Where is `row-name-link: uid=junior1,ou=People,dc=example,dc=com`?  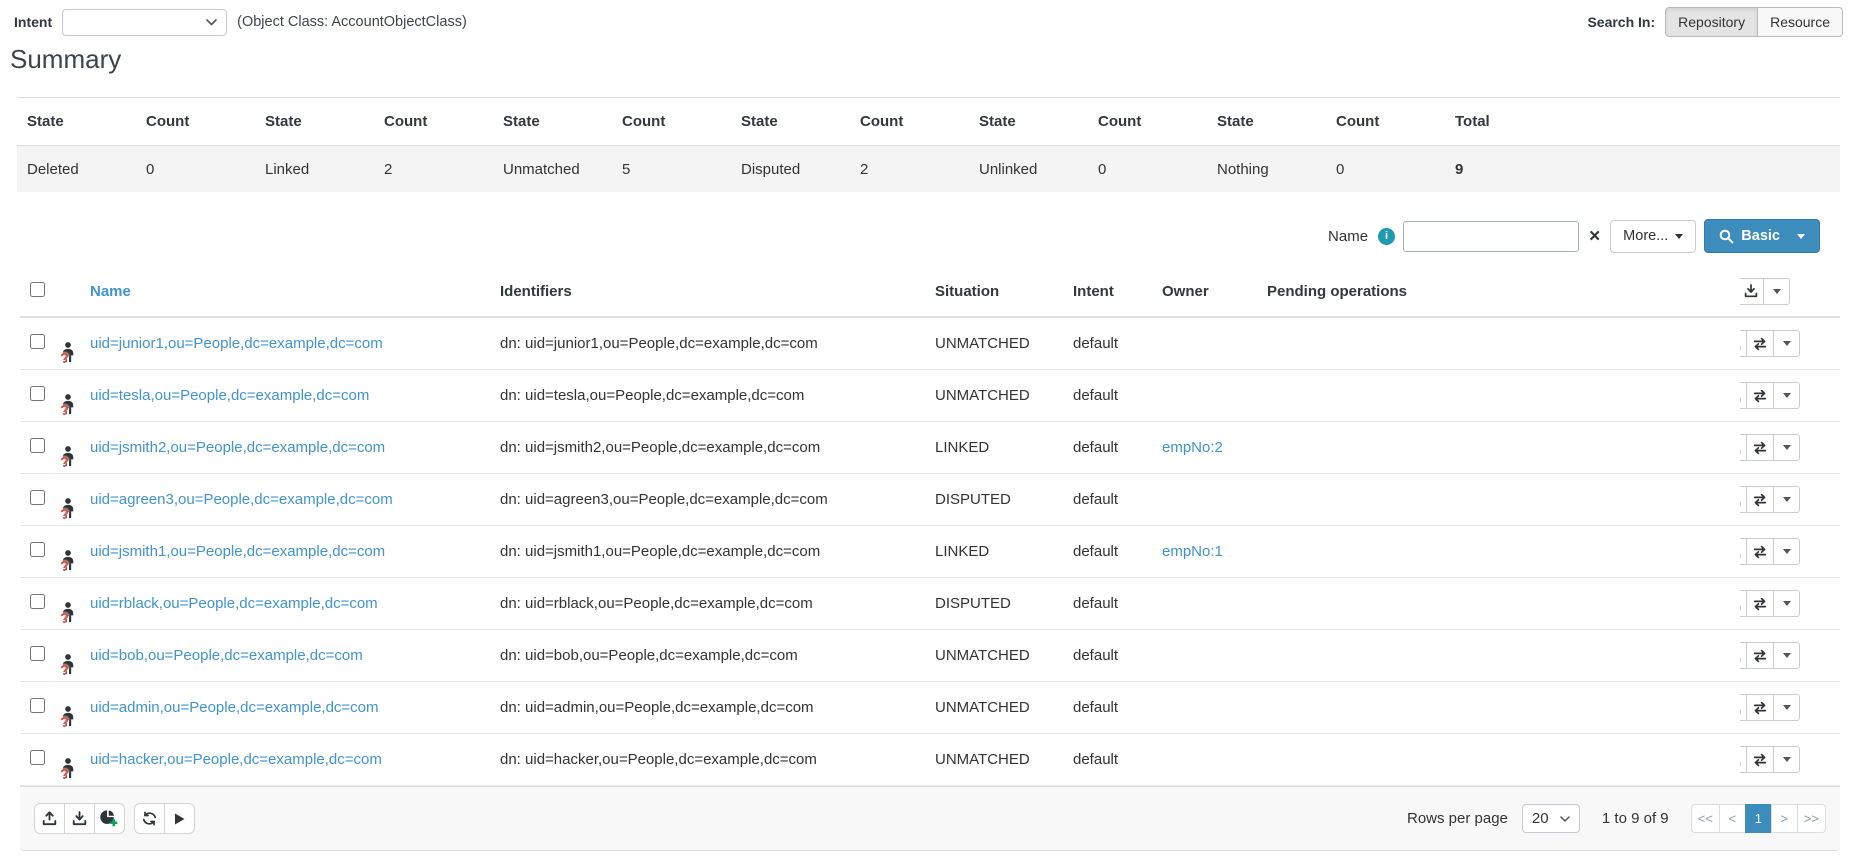 row-name-link: uid=junior1,ou=People,dc=example,dc=com is located at coordinates (236, 343).